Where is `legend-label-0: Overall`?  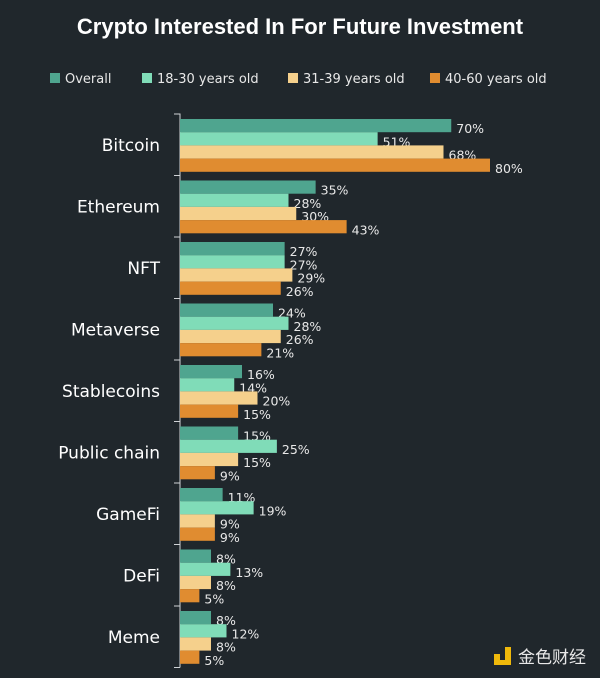
legend-label-0: Overall is located at coordinates (88, 79).